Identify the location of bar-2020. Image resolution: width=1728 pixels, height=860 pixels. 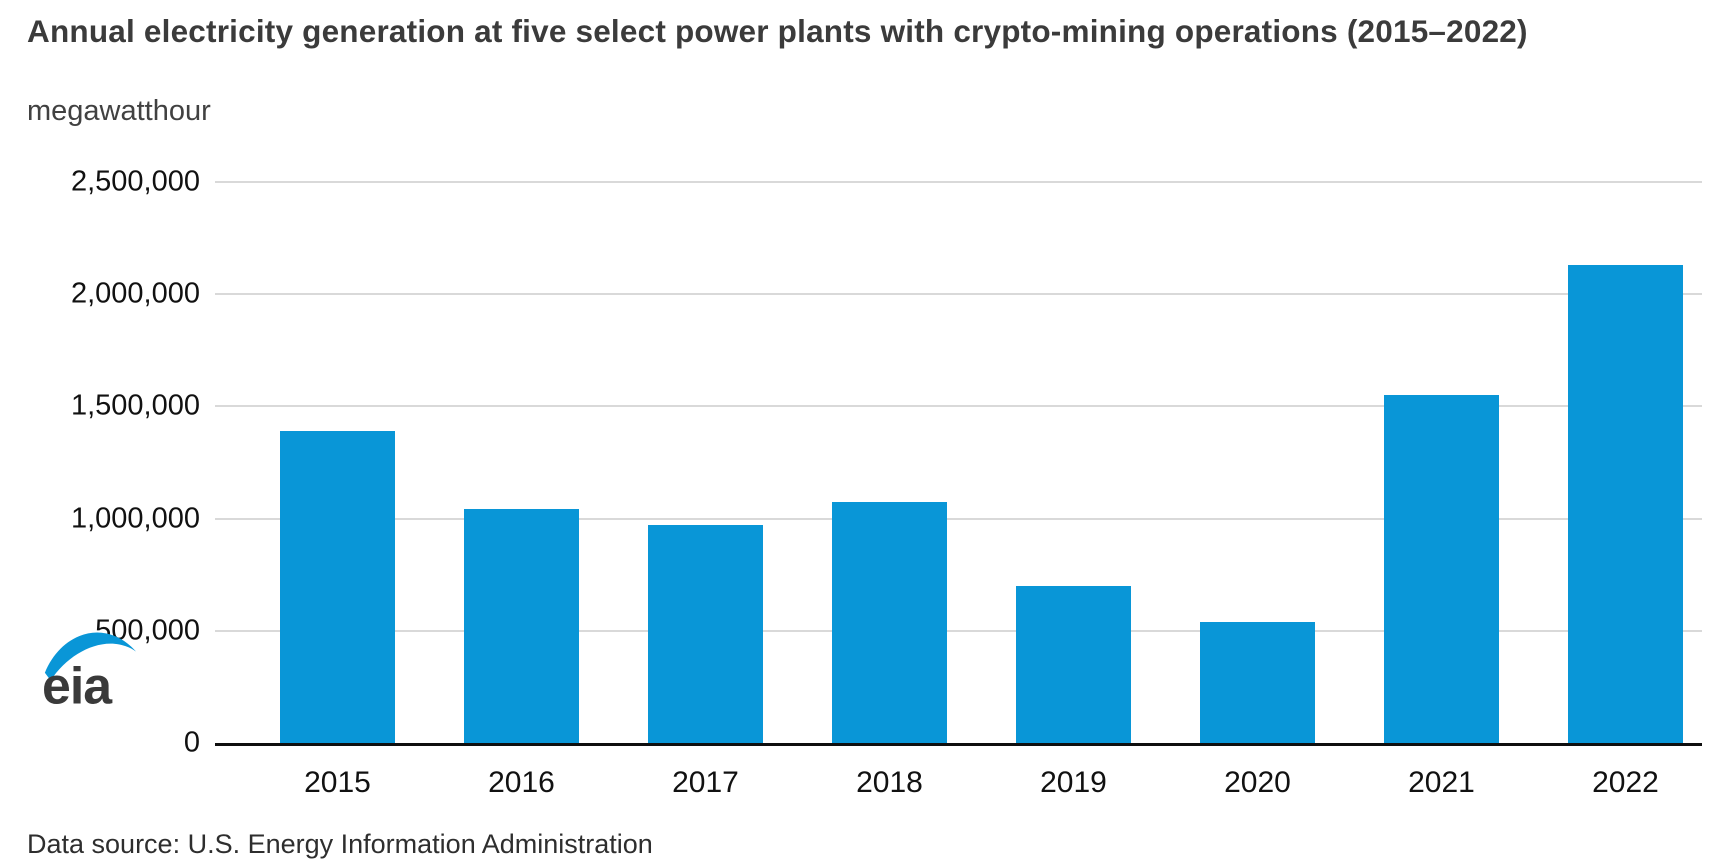
(1257, 682).